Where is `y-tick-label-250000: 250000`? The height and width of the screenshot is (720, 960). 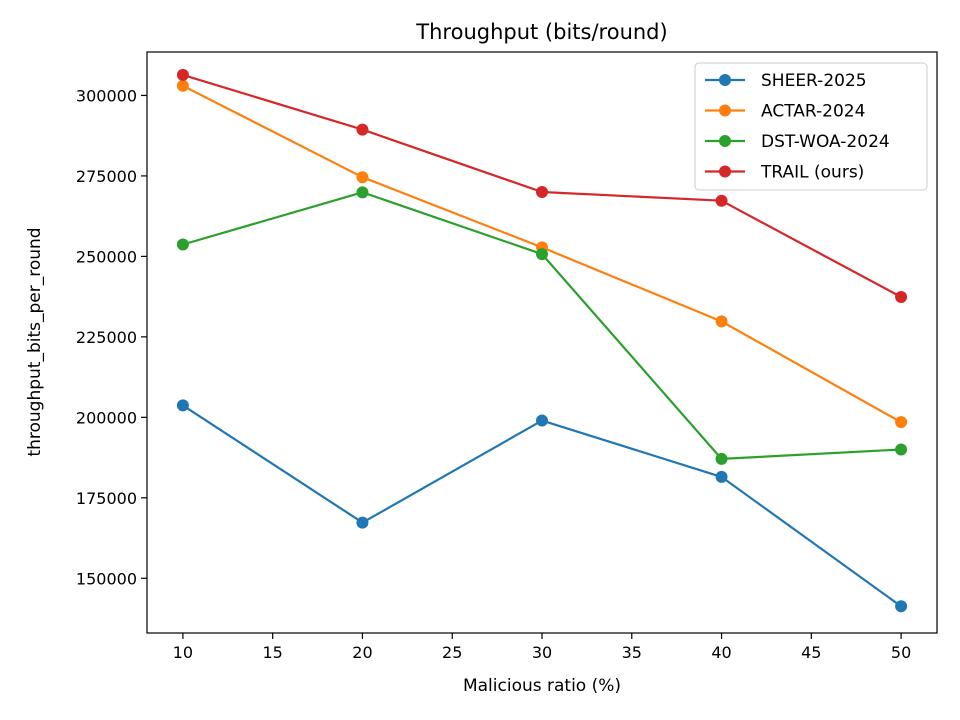 y-tick-label-250000: 250000 is located at coordinates (106, 256).